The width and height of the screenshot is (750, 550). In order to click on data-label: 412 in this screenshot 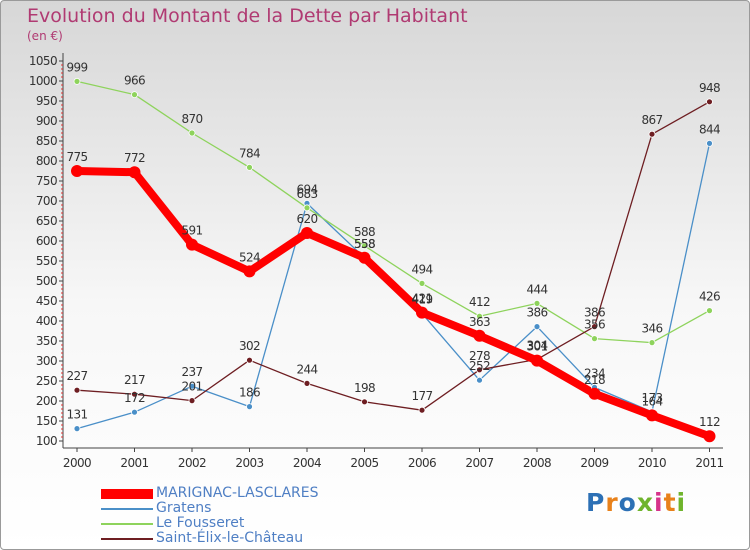, I will do `click(479, 302)`.